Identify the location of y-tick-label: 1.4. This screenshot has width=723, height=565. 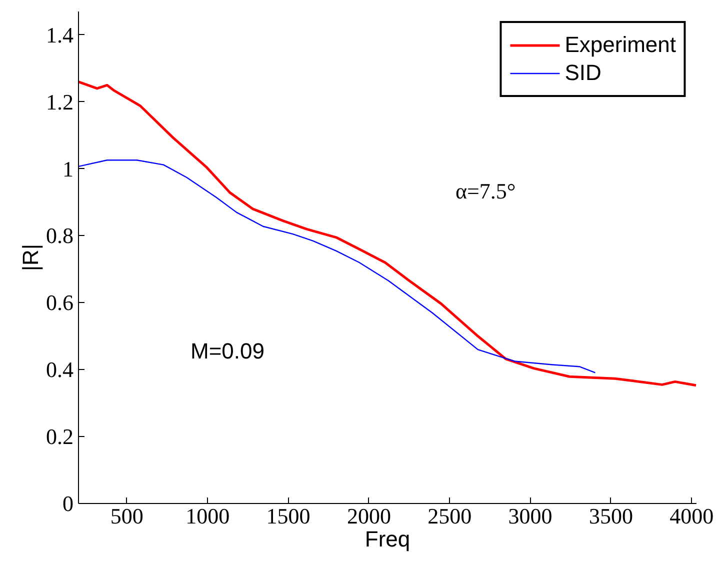
(60, 35).